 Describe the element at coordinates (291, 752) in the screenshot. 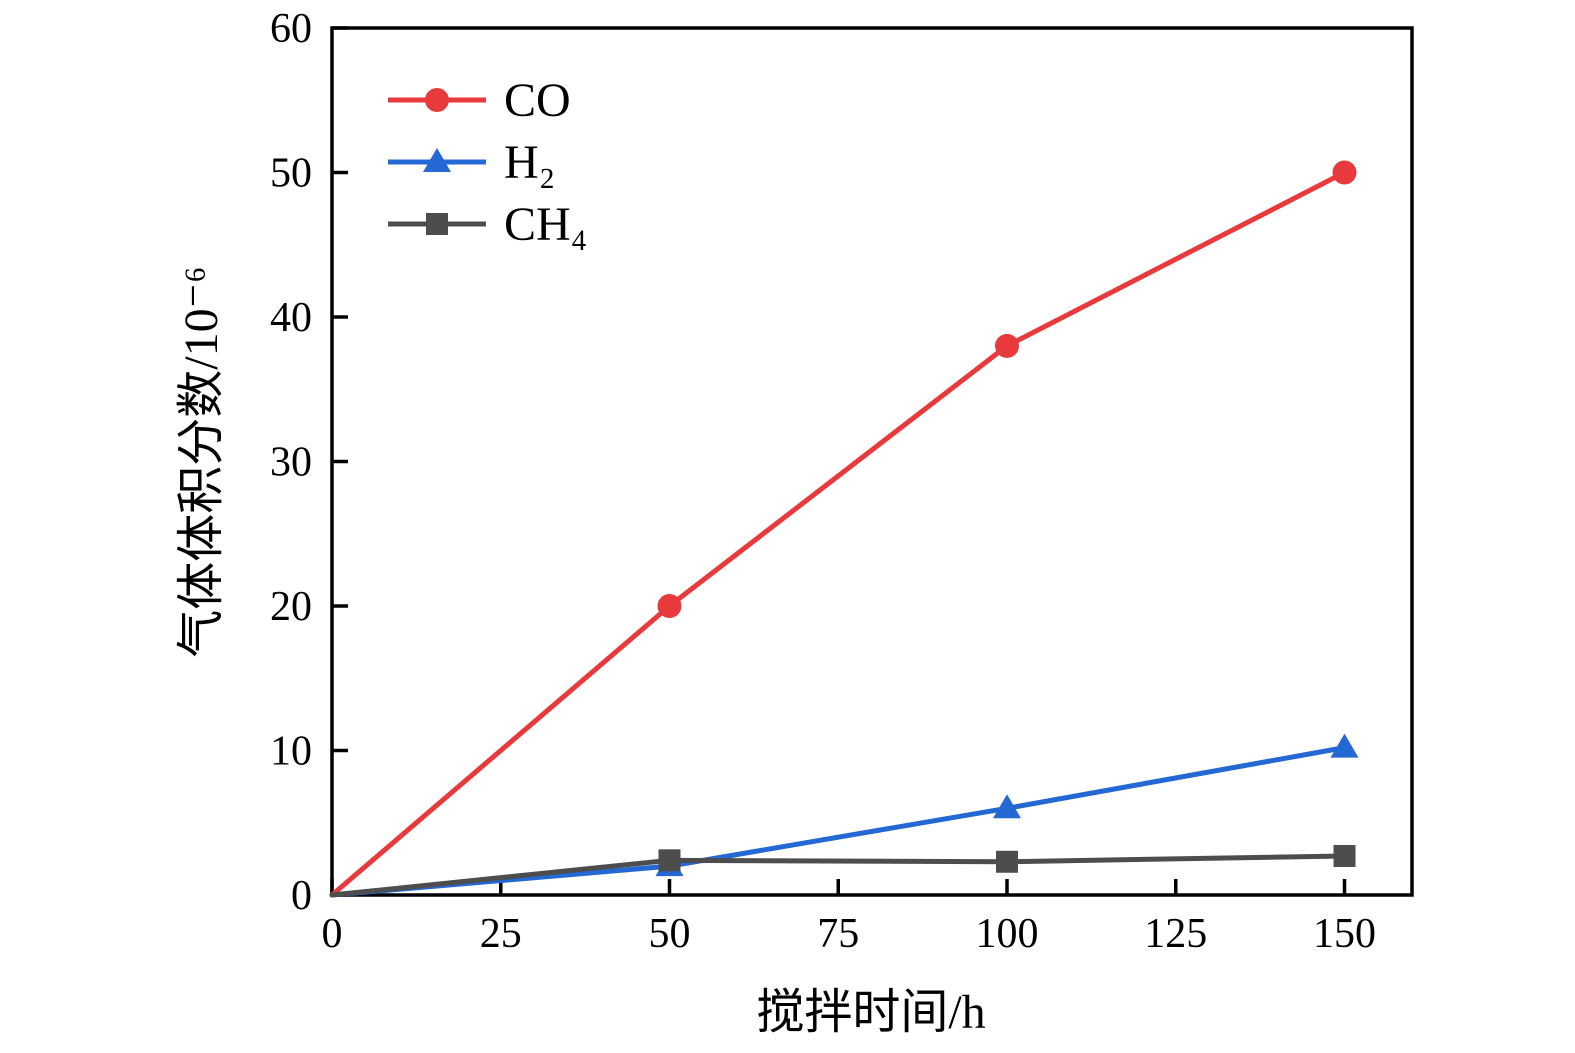

I see `y-tick-label: 10` at that location.